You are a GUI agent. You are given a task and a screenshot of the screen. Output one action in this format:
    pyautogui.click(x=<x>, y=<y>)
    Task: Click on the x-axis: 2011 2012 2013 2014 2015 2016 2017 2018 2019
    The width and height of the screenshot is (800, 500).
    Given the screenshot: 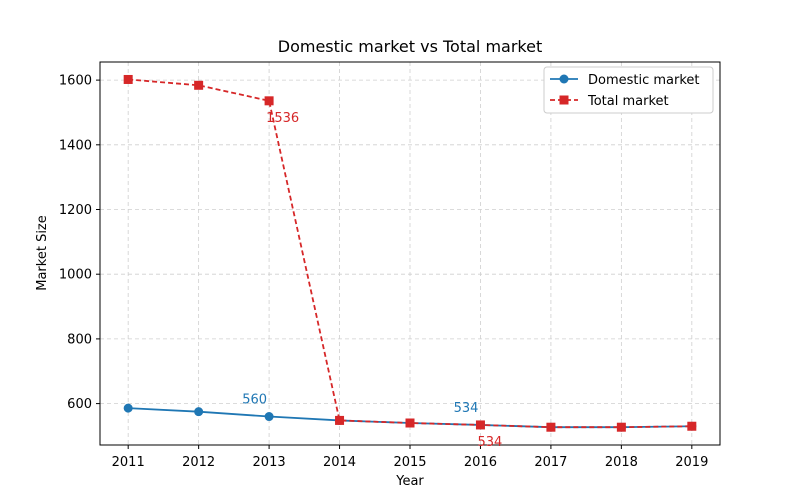 What is the action you would take?
    pyautogui.click(x=410, y=457)
    